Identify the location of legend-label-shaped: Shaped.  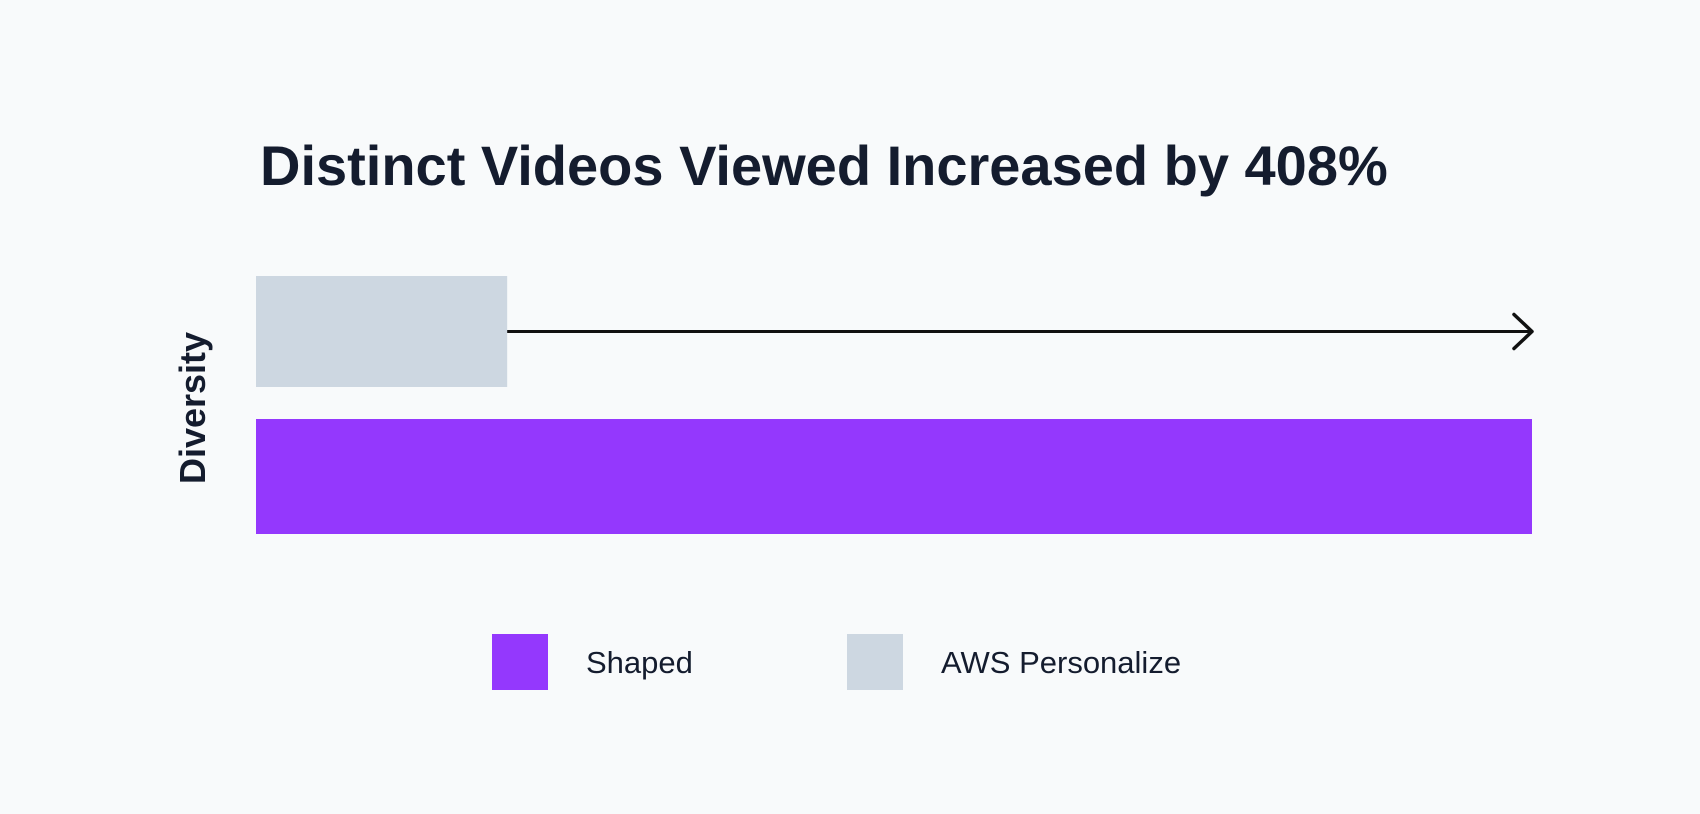
(639, 662).